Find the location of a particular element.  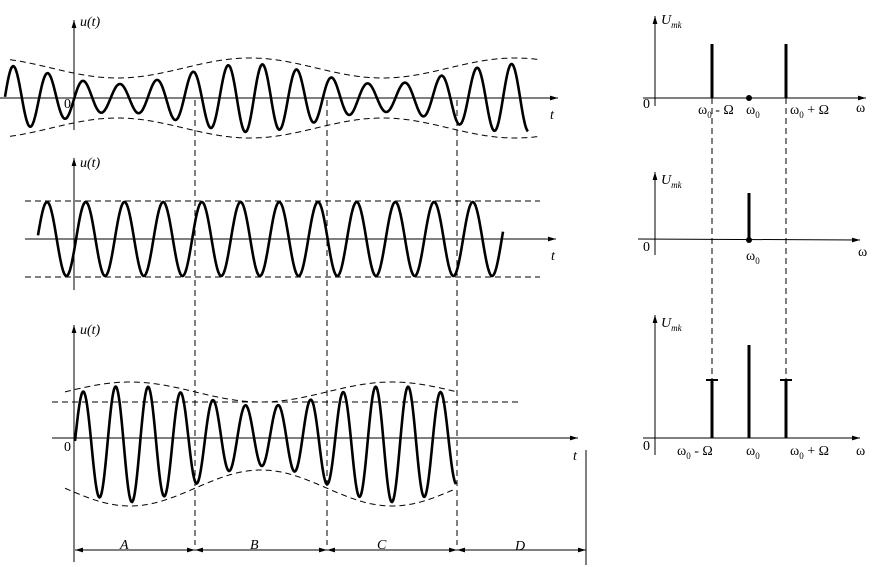

interval-label: A is located at coordinates (124, 545).